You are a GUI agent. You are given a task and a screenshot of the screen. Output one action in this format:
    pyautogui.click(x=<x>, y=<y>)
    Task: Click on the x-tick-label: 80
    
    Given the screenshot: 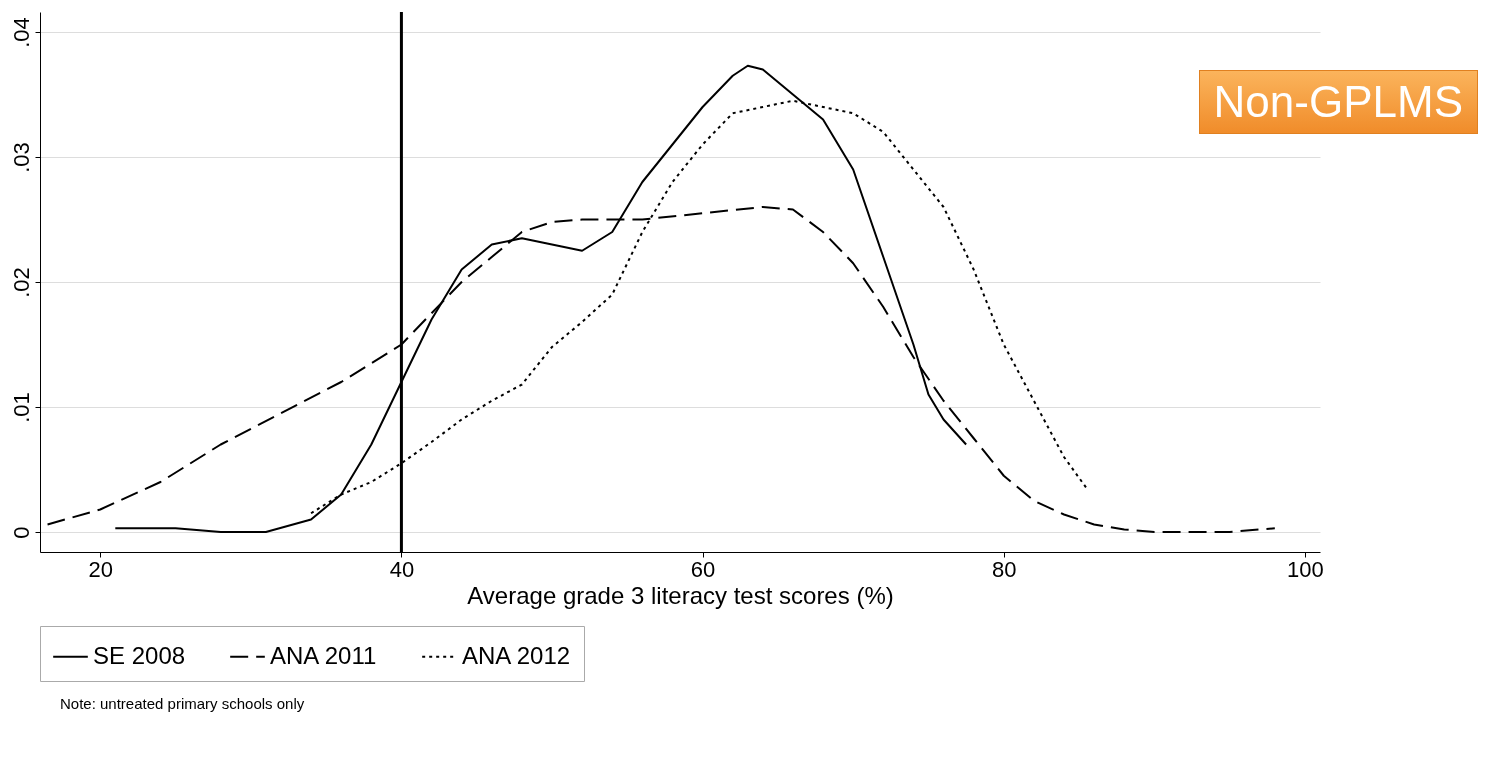 What is the action you would take?
    pyautogui.click(x=1004, y=569)
    